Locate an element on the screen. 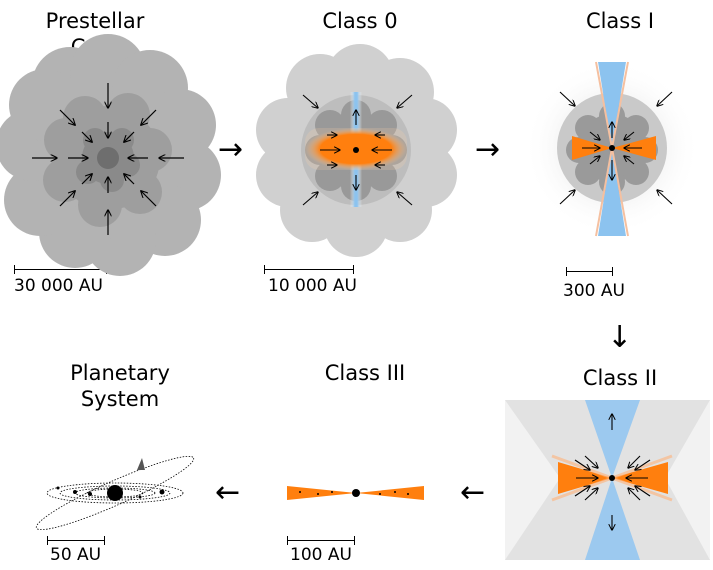 Image resolution: width=713 pixels, height=570 pixels. stage-title-class-0: Class 0 is located at coordinates (360, 21).